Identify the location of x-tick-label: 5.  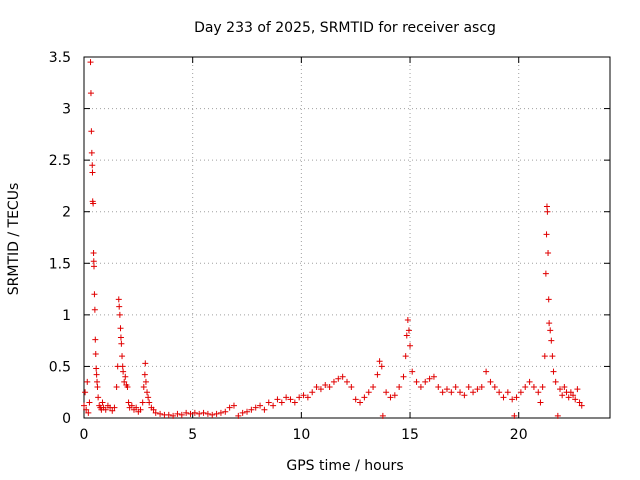
(192, 435).